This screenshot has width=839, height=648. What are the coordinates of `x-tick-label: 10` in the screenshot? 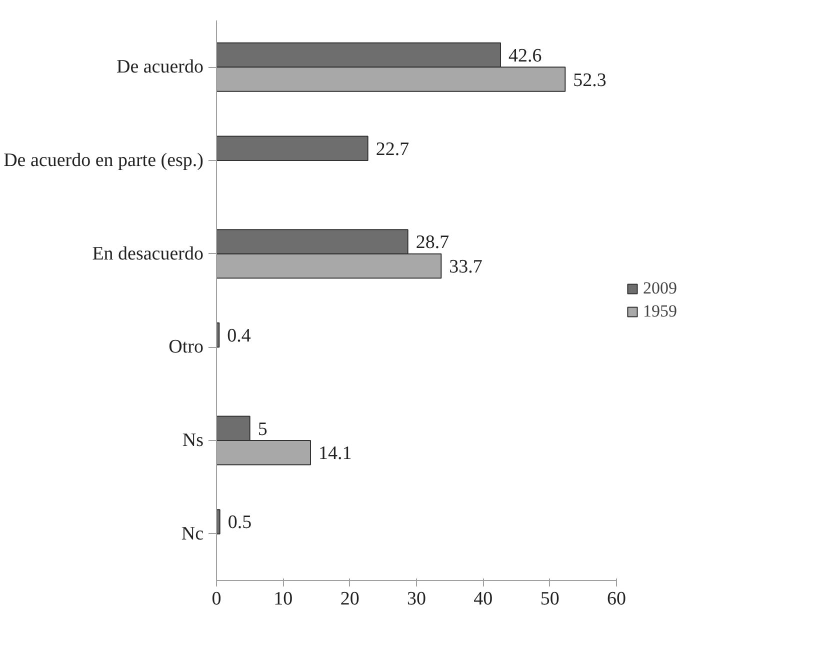 It's located at (283, 599).